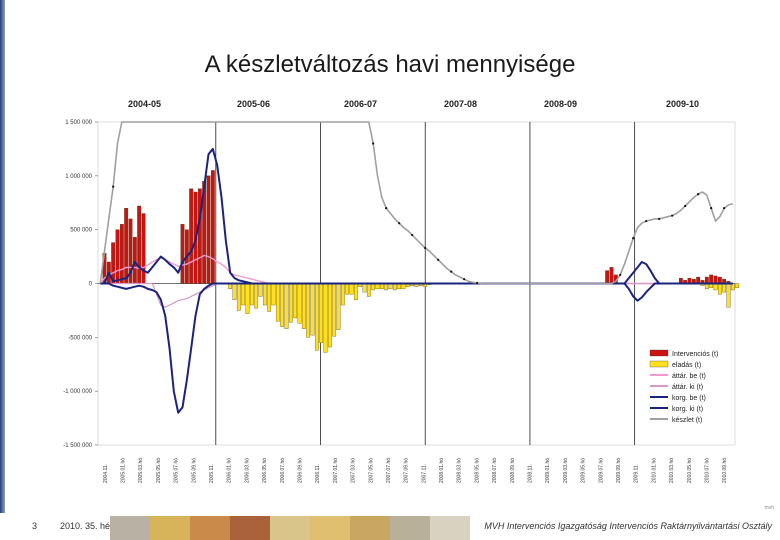 Image resolution: width=780 pixels, height=540 pixels. Describe the element at coordinates (390, 64) in the screenshot. I see `chart-title: A készletváltozás havi mennyisége` at that location.